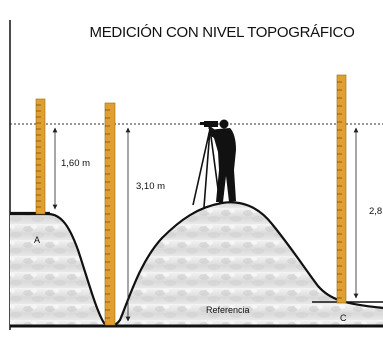 This screenshot has width=383, height=338. I want to click on reference-label: Referencia, so click(228, 310).